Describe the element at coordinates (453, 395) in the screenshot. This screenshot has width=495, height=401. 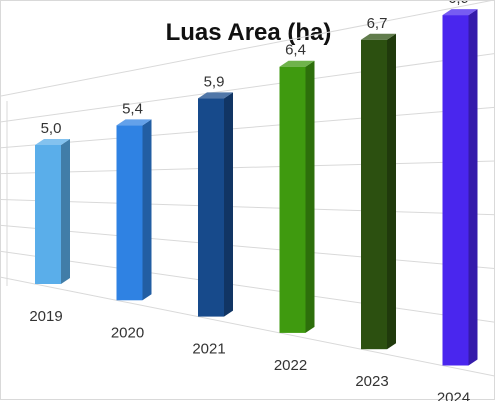
I see `x-tick-label: 2024` at that location.